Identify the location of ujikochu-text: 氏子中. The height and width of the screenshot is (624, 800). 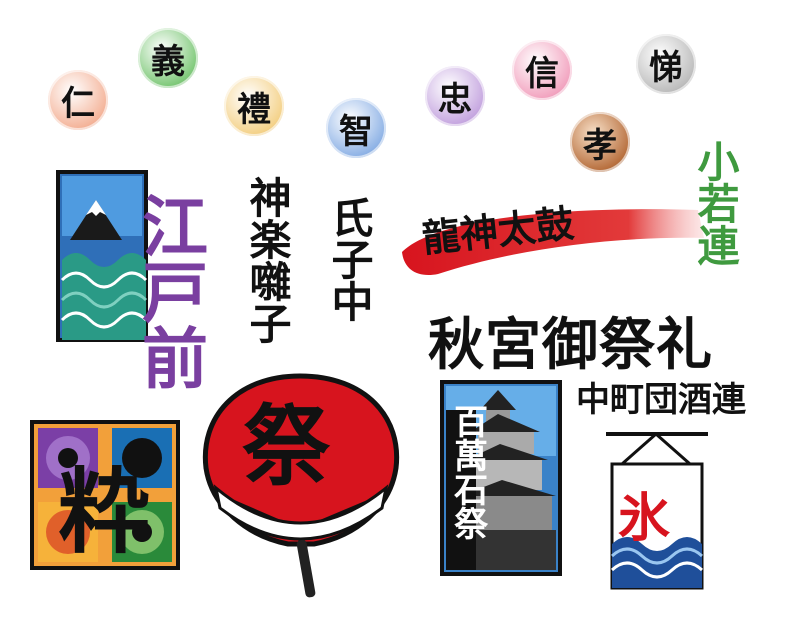
(349, 259).